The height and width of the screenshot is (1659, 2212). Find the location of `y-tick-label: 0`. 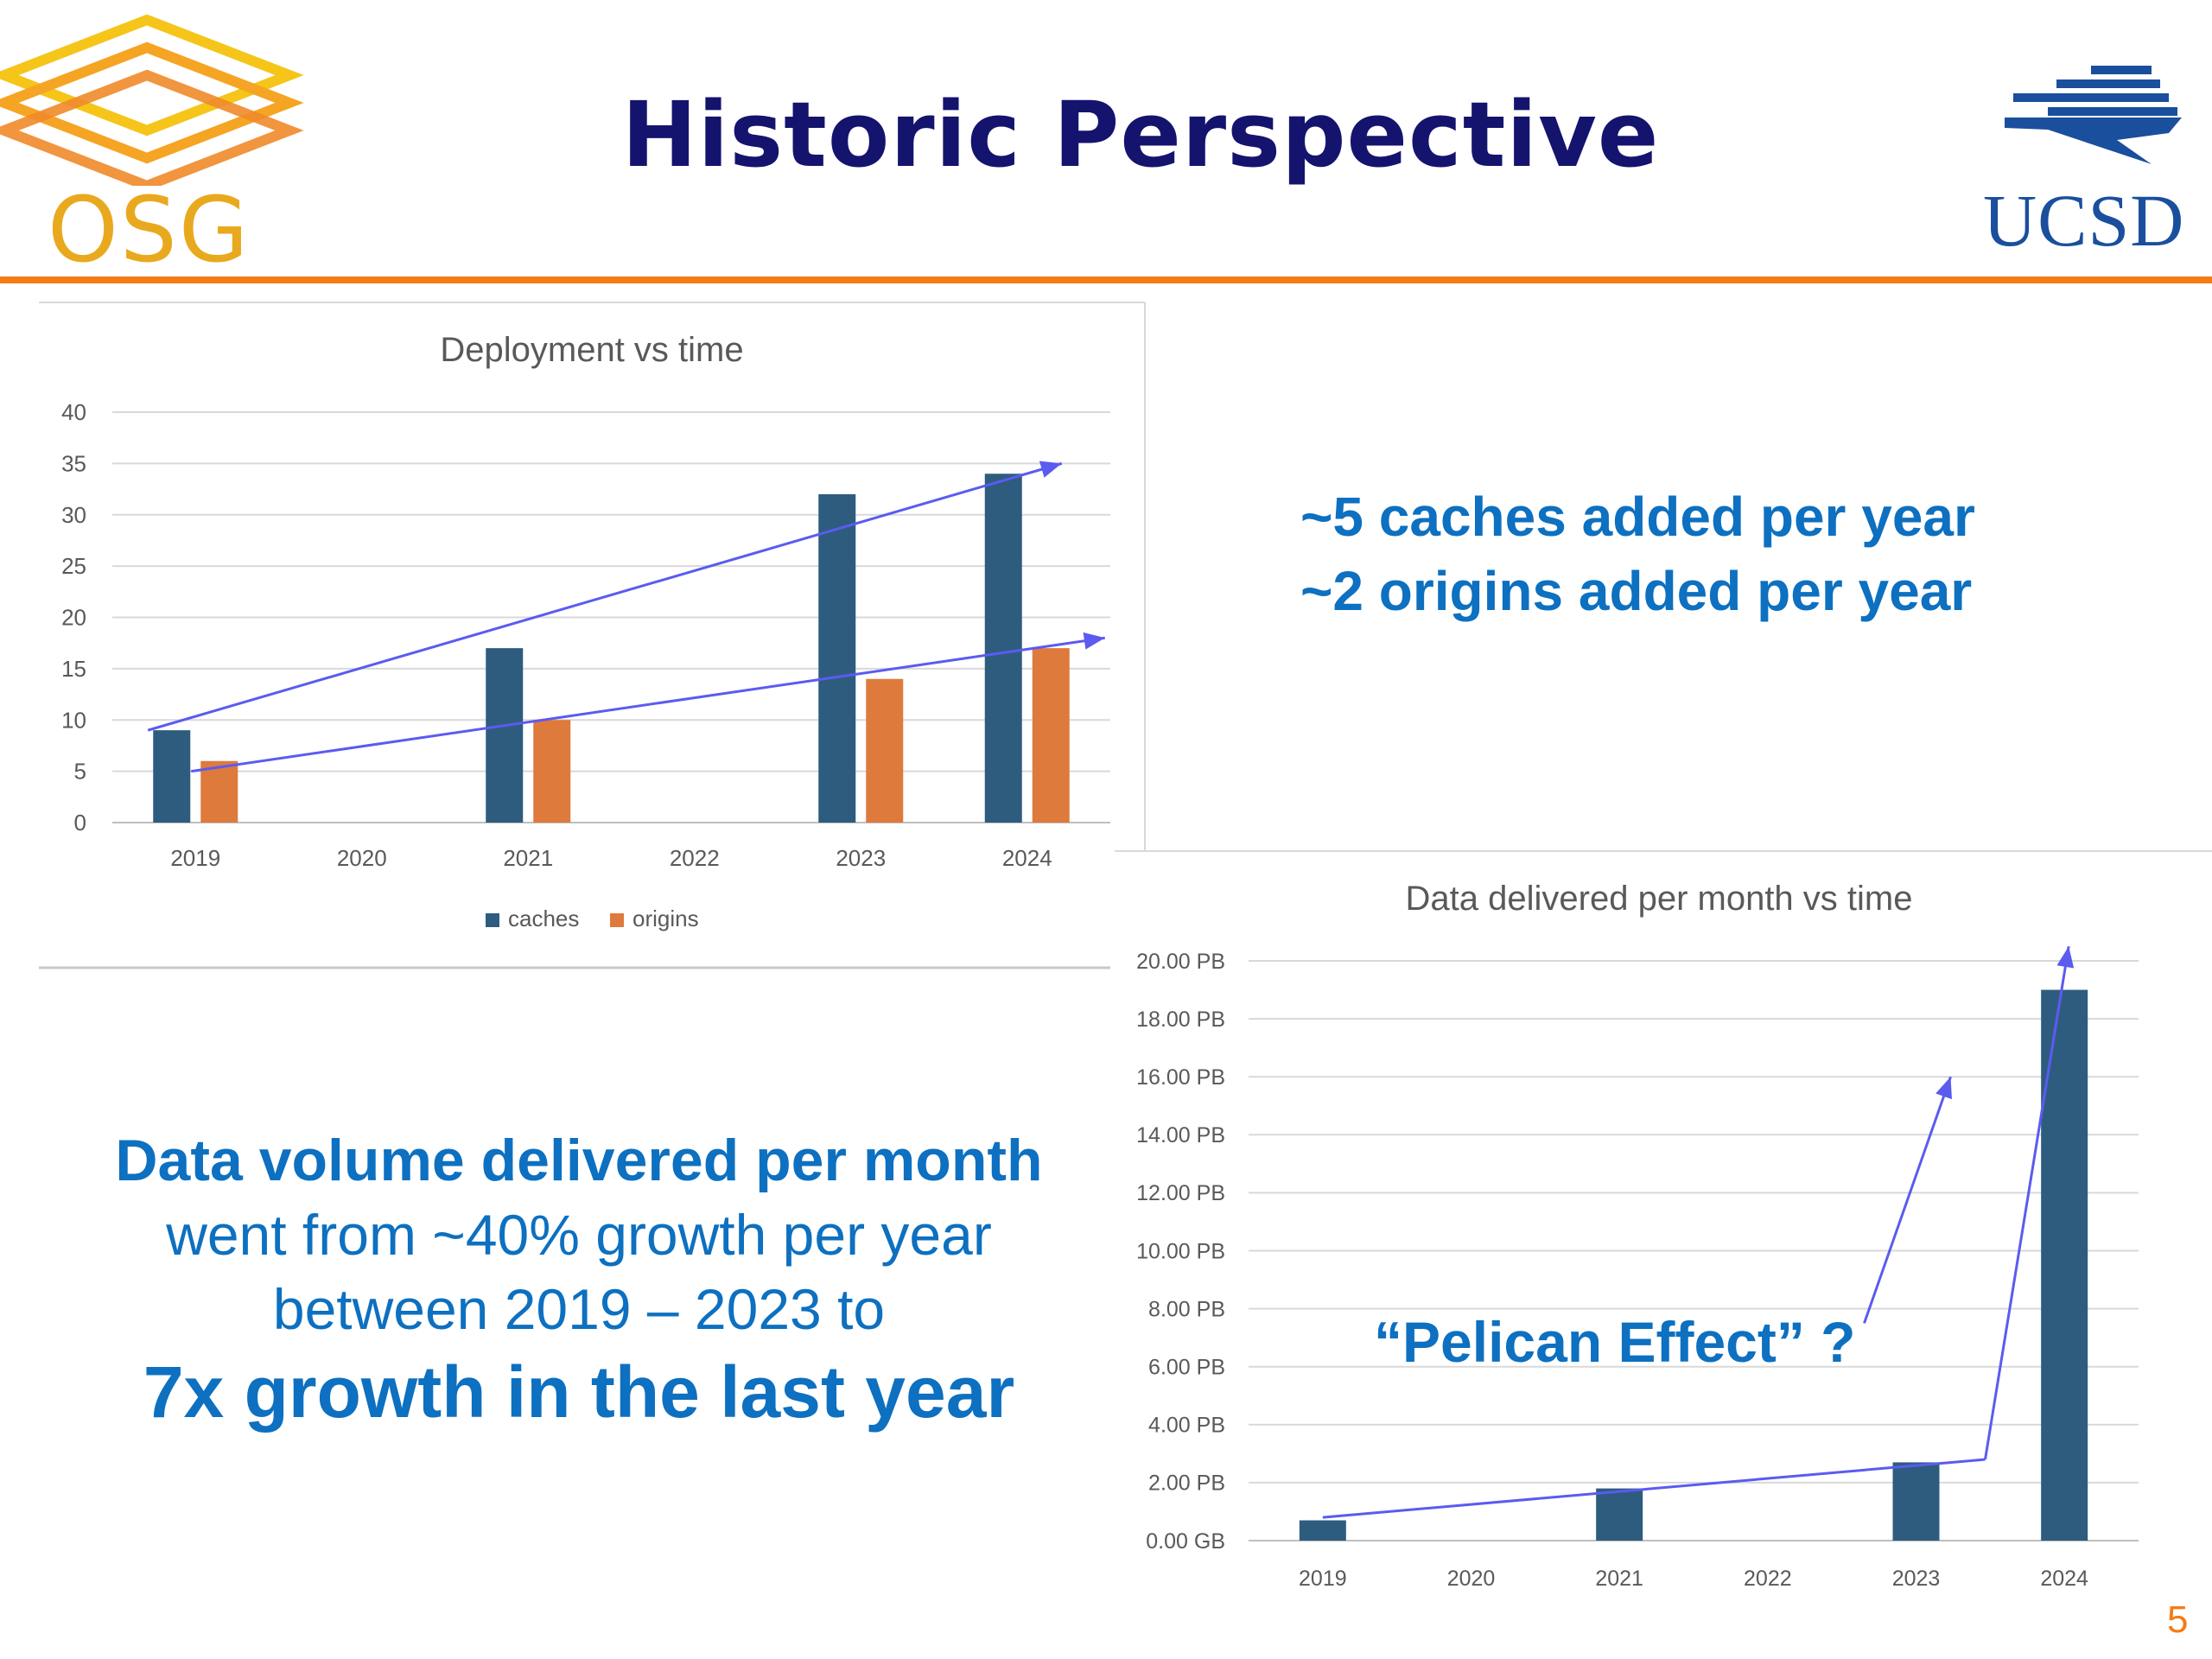

y-tick-label: 0 is located at coordinates (80, 823).